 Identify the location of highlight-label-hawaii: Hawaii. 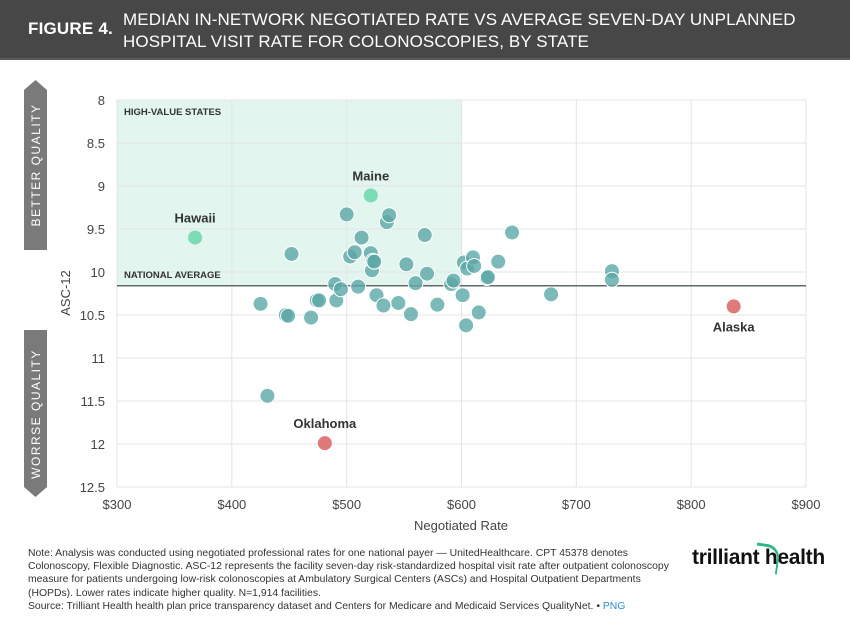
(194, 218).